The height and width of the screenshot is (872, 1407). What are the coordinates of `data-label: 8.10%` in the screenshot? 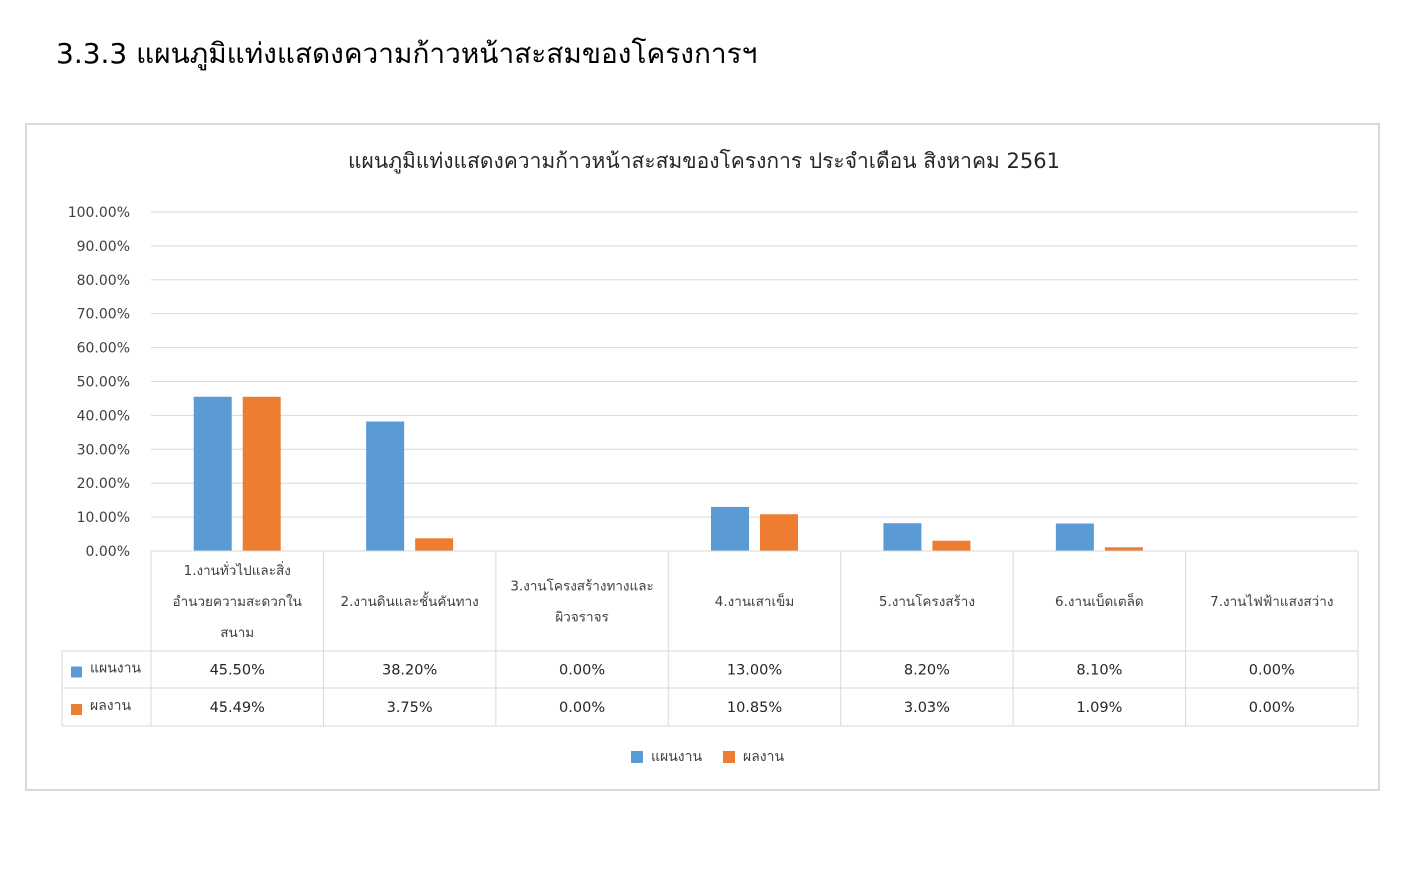 It's located at (1099, 671).